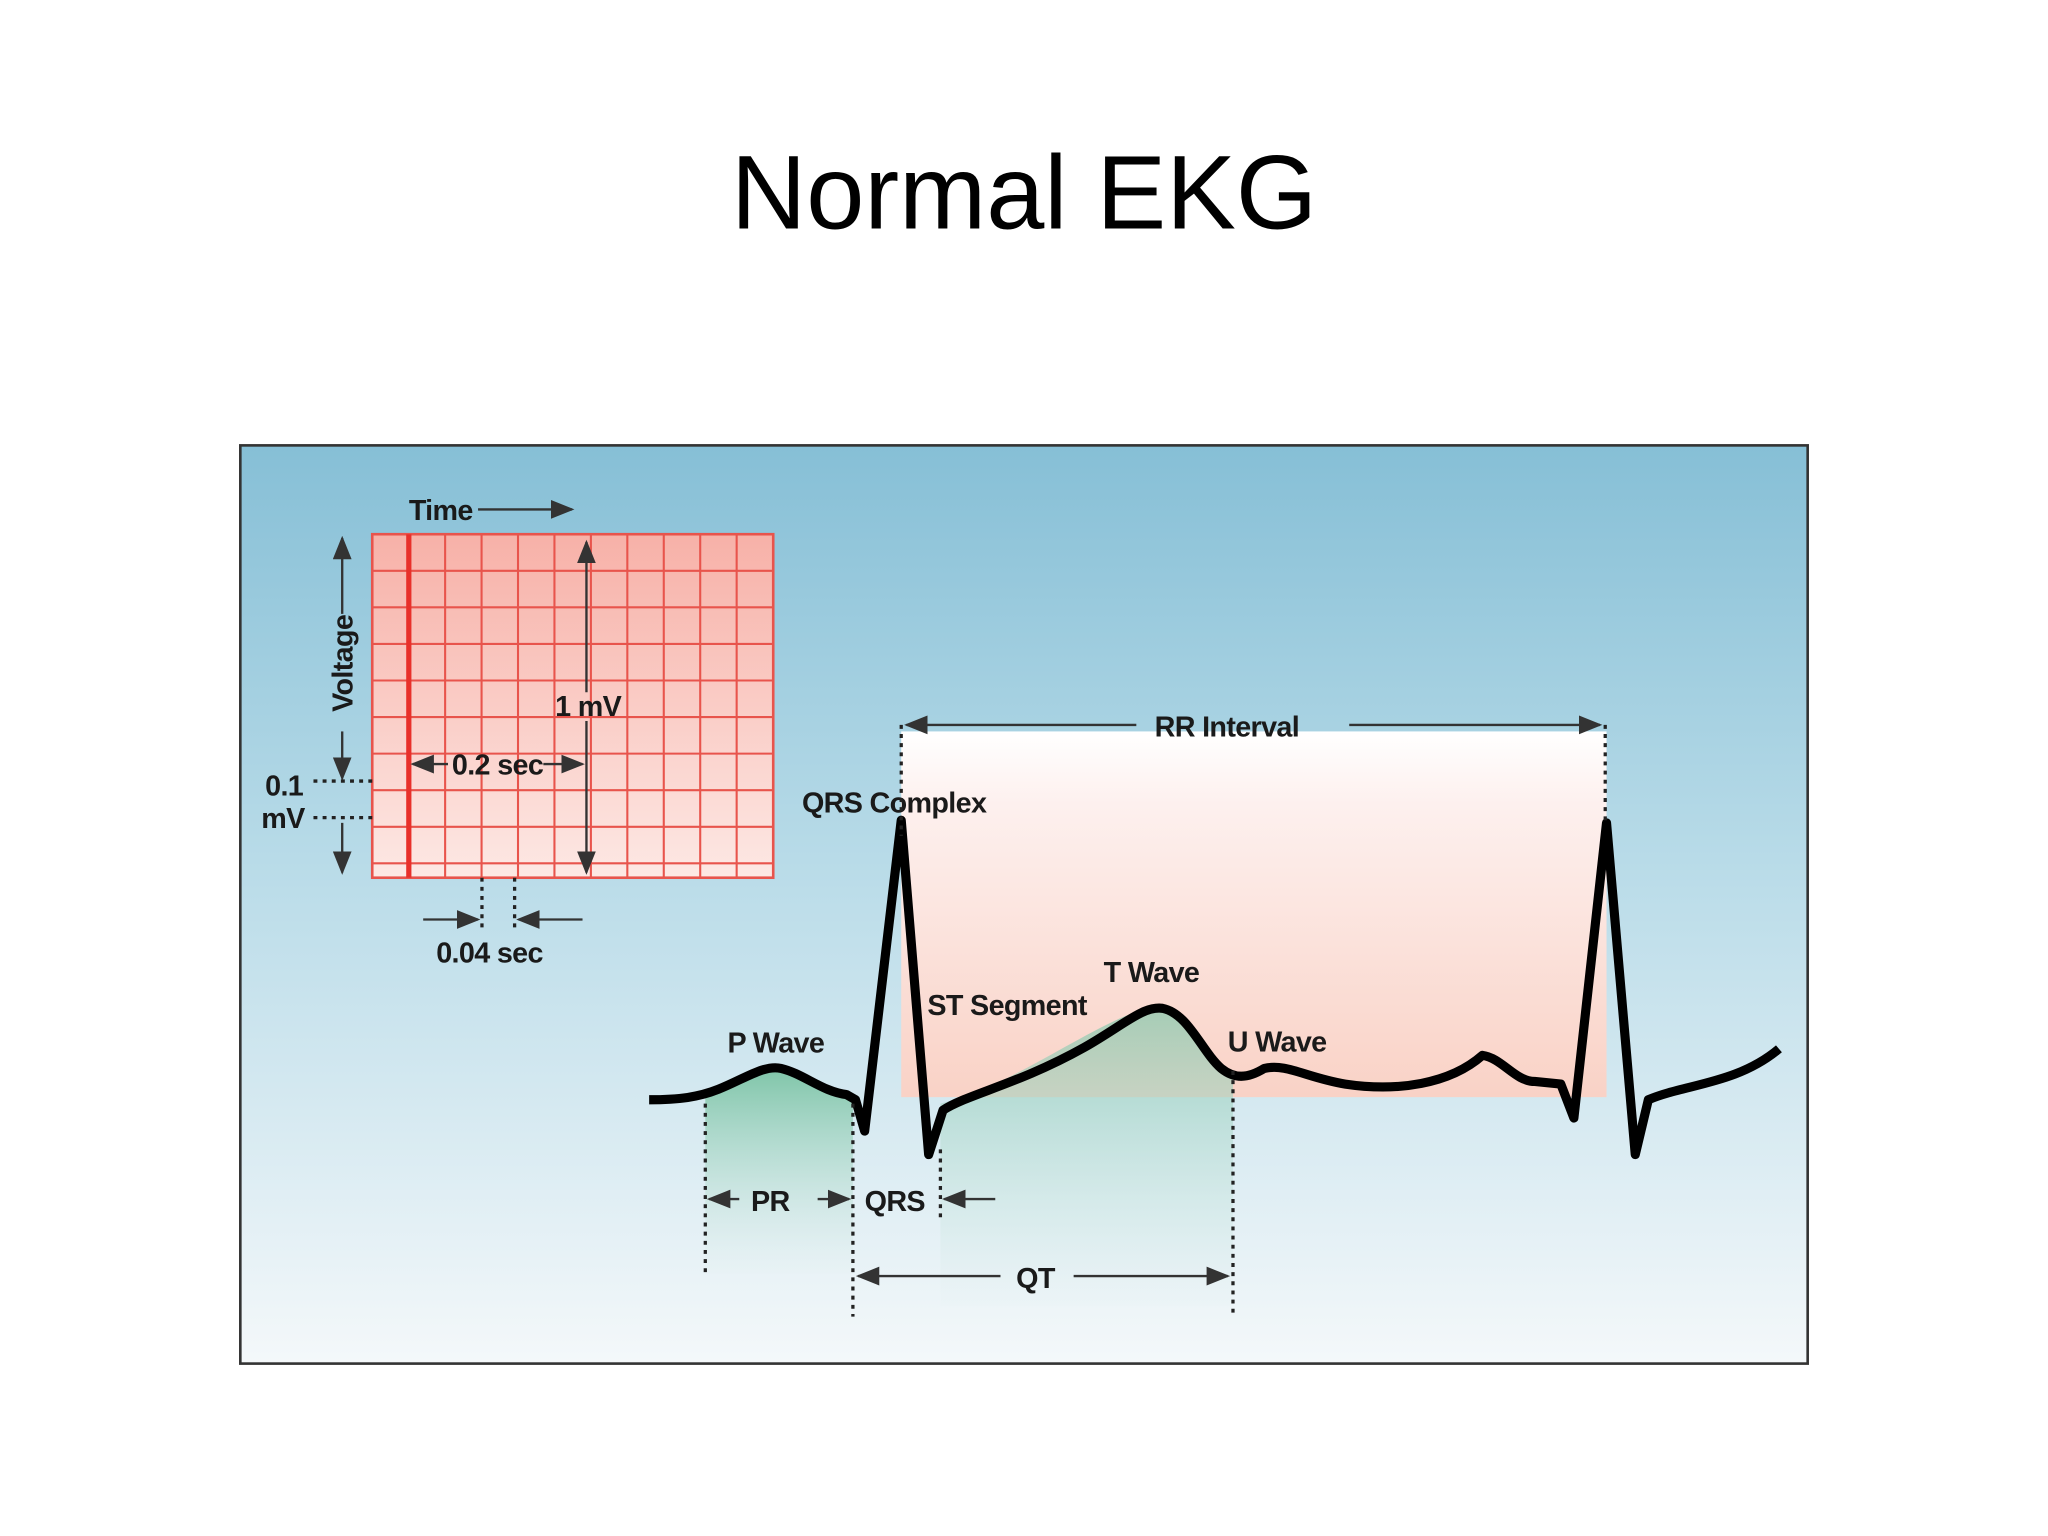 The height and width of the screenshot is (1536, 2048). Describe the element at coordinates (284, 786) in the screenshot. I see `small-voltage-value: 0.1` at that location.